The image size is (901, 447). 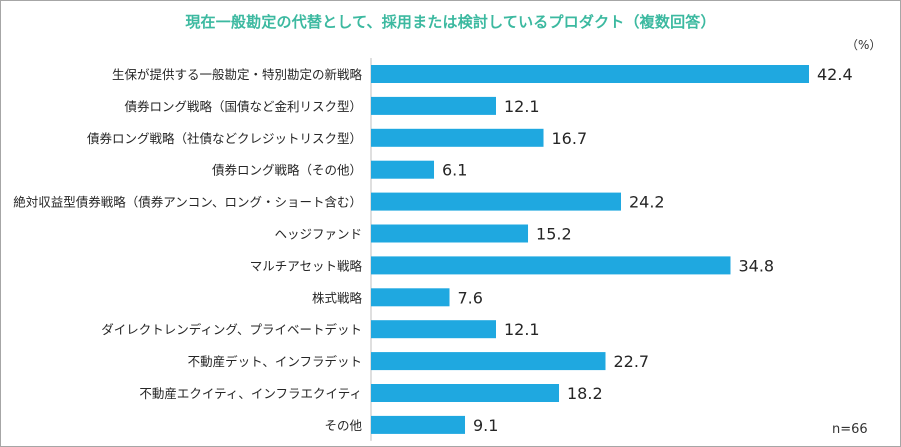 What do you see at coordinates (570, 138) in the screenshot?
I see `value-label: 16.7` at bounding box center [570, 138].